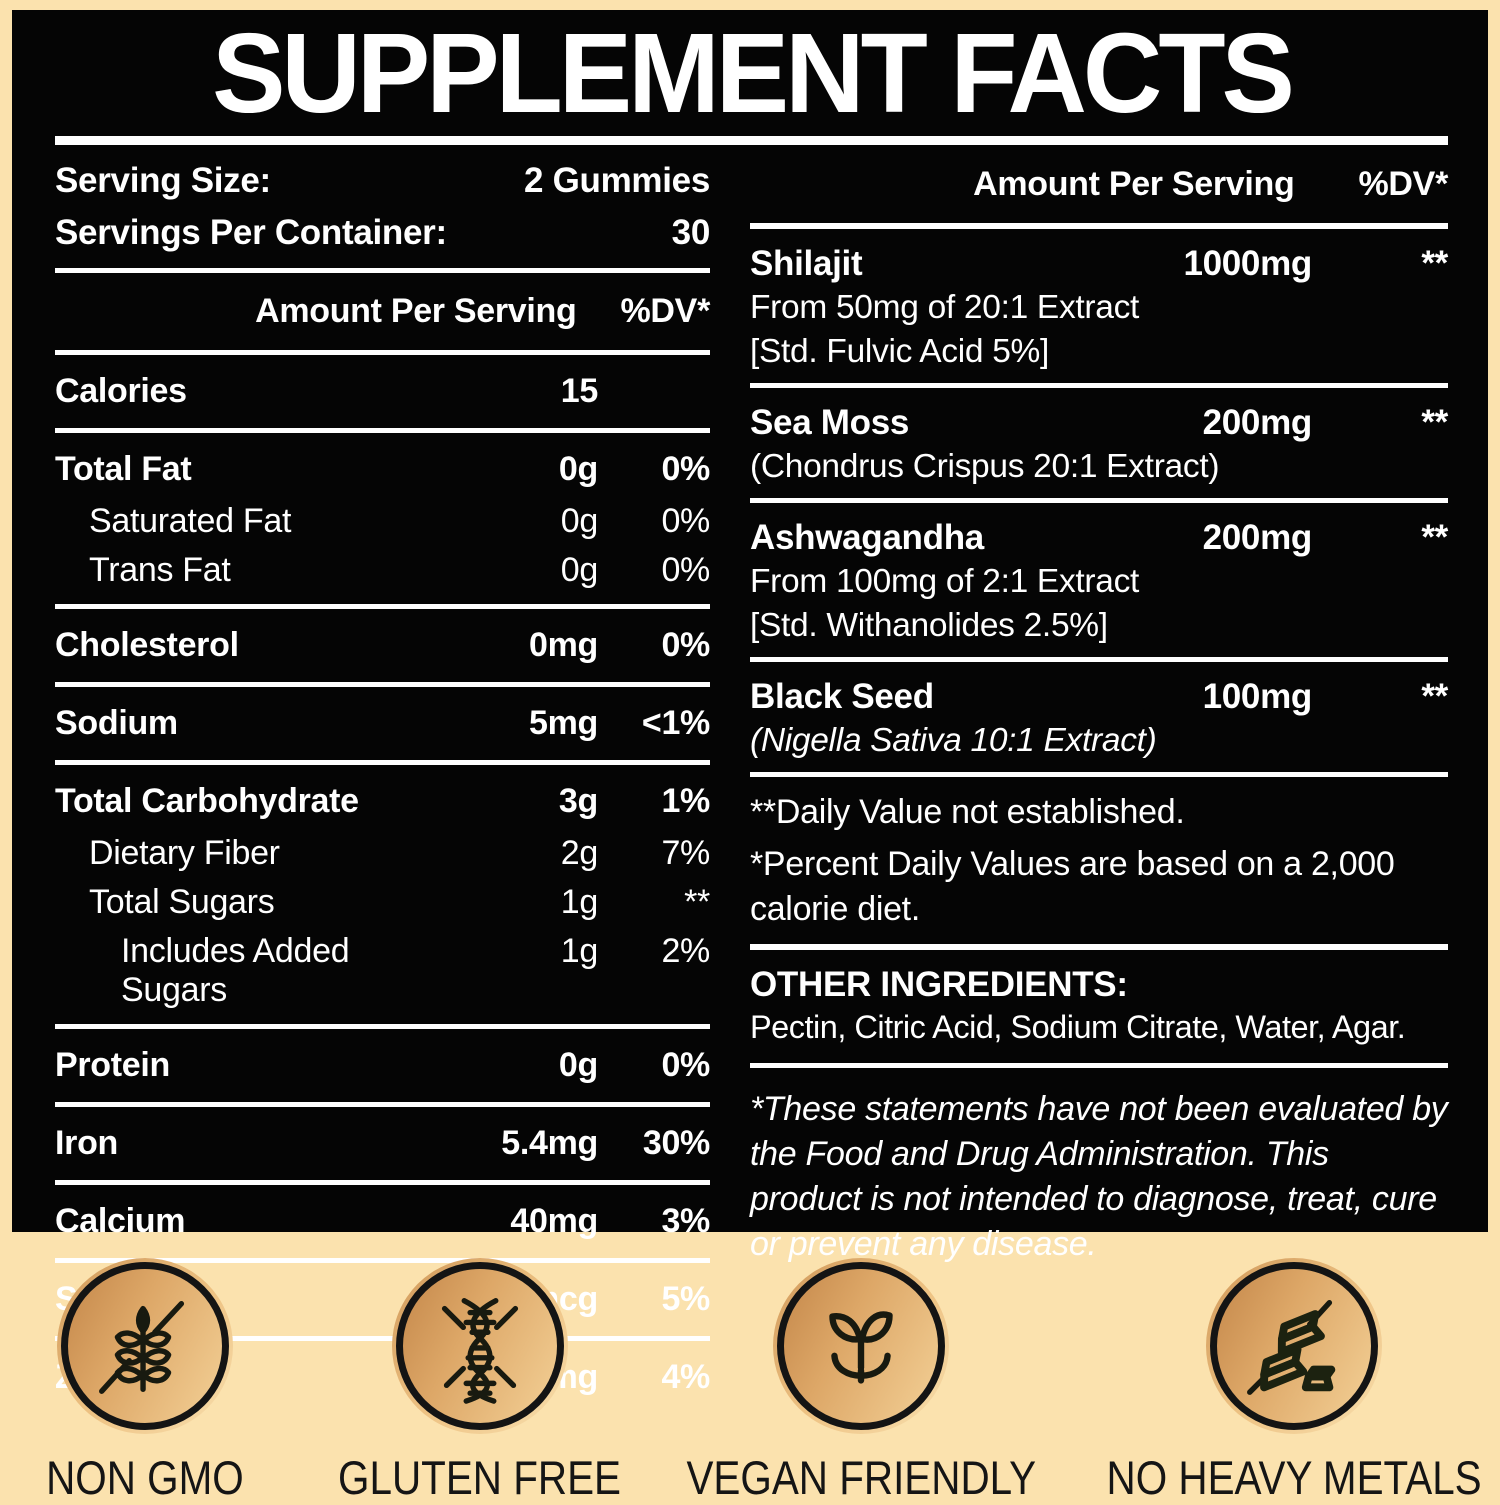 The width and height of the screenshot is (1500, 1505). Describe the element at coordinates (382, 570) in the screenshot. I see `table-row-trans-fat: Trans Fat 0g 0%` at that location.